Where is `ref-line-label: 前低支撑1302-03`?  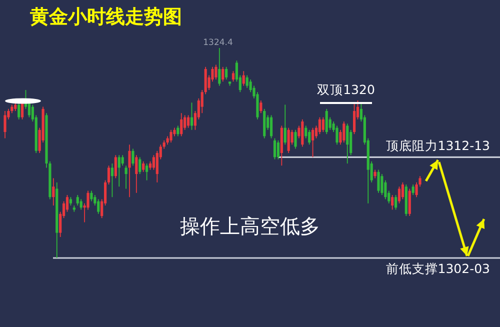
ref-line-label: 前低支撑1302-03 is located at coordinates (438, 268).